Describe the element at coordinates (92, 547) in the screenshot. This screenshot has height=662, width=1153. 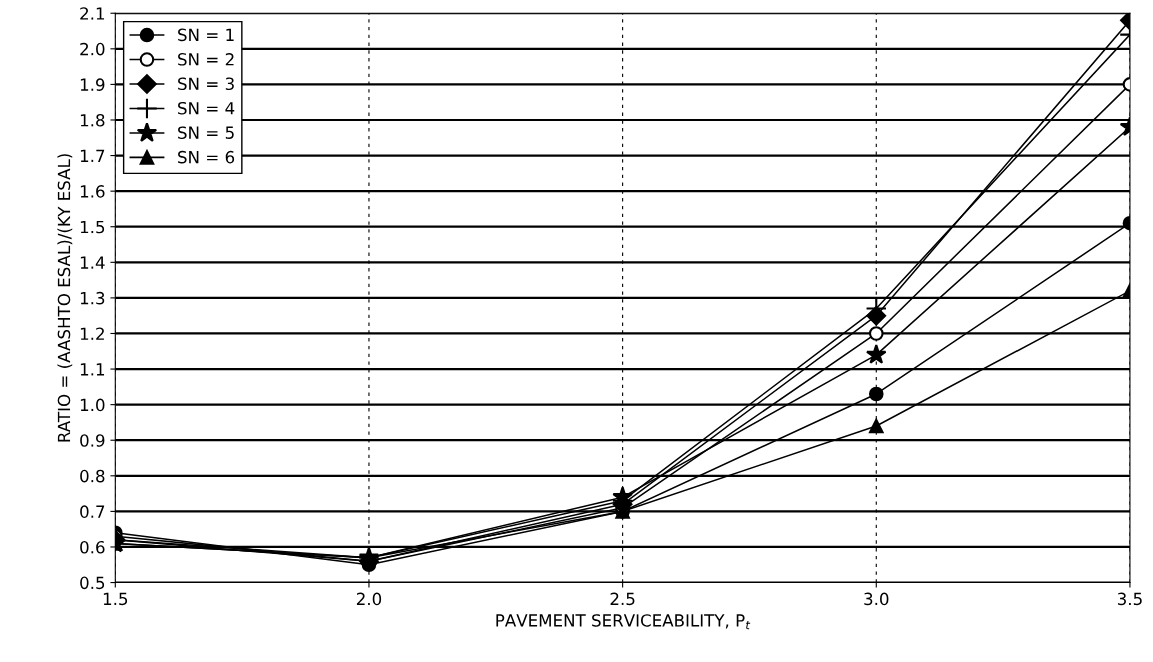
I see `y-tick-label: 0.6` at that location.